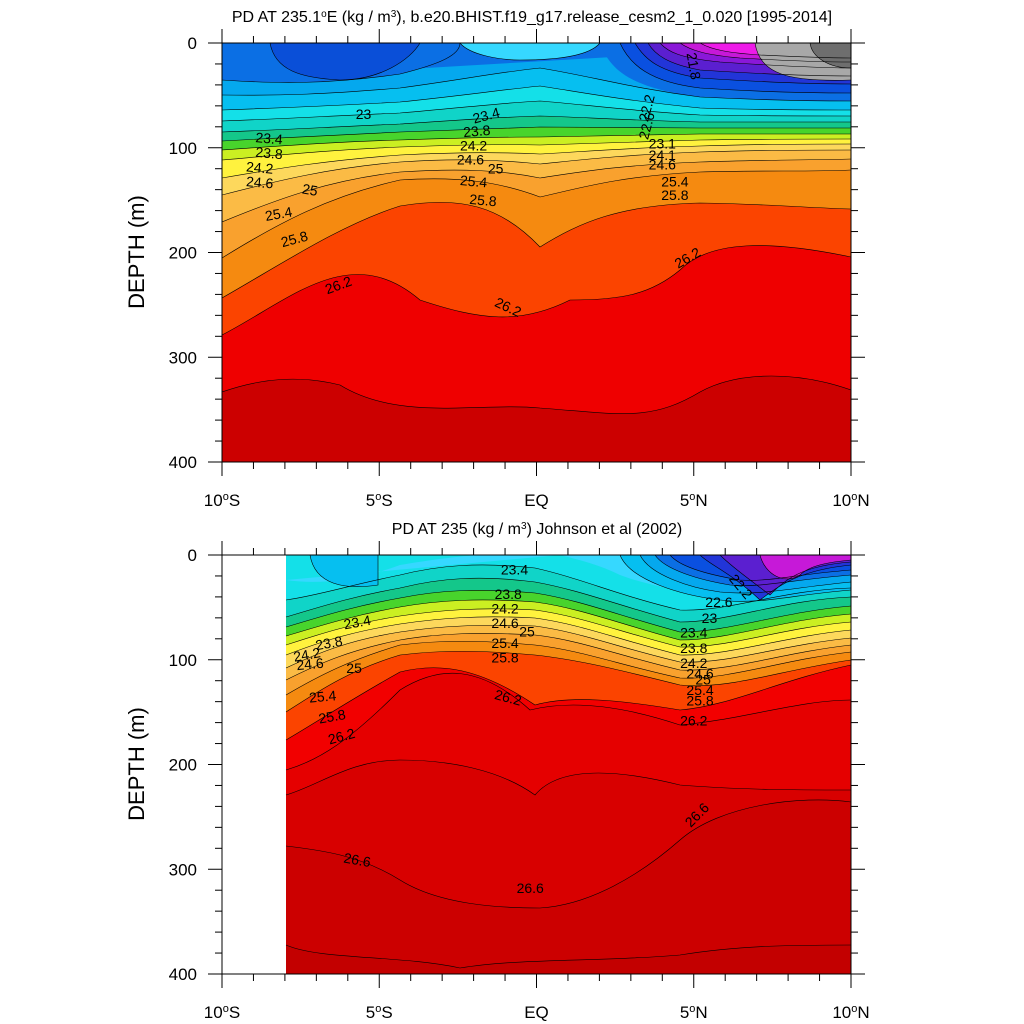  What do you see at coordinates (646, 108) in the screenshot?
I see `contour-label: 22.2` at bounding box center [646, 108].